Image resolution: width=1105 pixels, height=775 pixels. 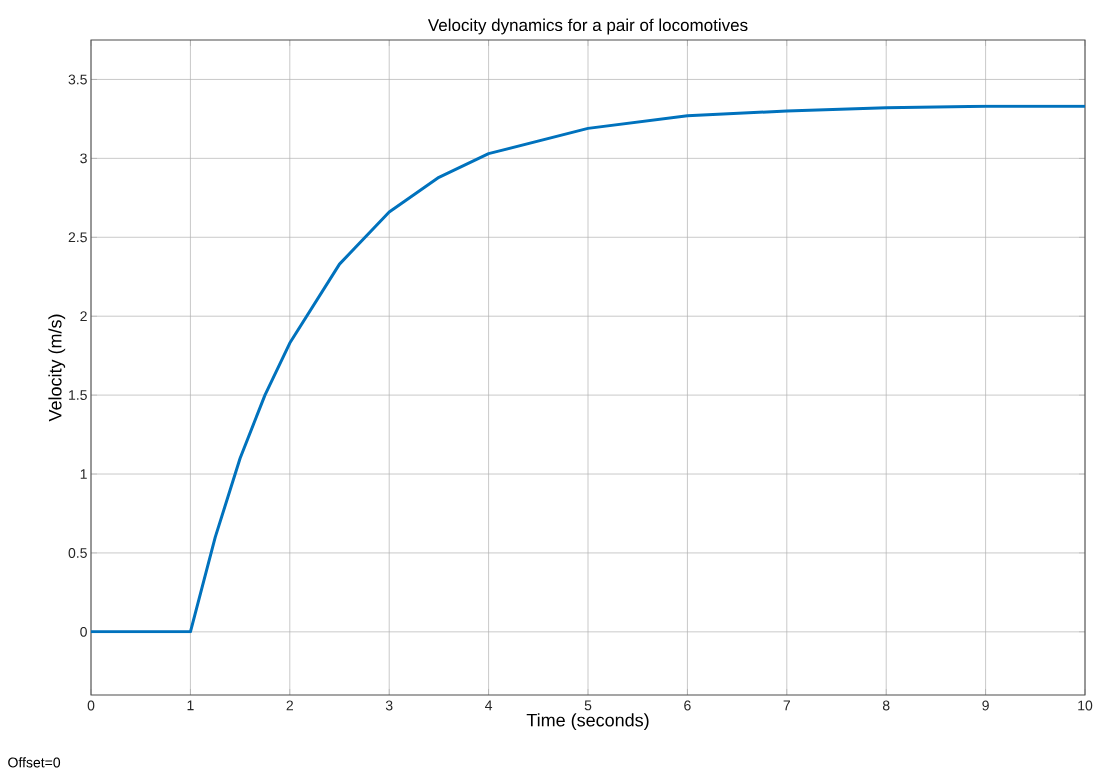 What do you see at coordinates (190, 705) in the screenshot?
I see `x-tick-label: 1` at bounding box center [190, 705].